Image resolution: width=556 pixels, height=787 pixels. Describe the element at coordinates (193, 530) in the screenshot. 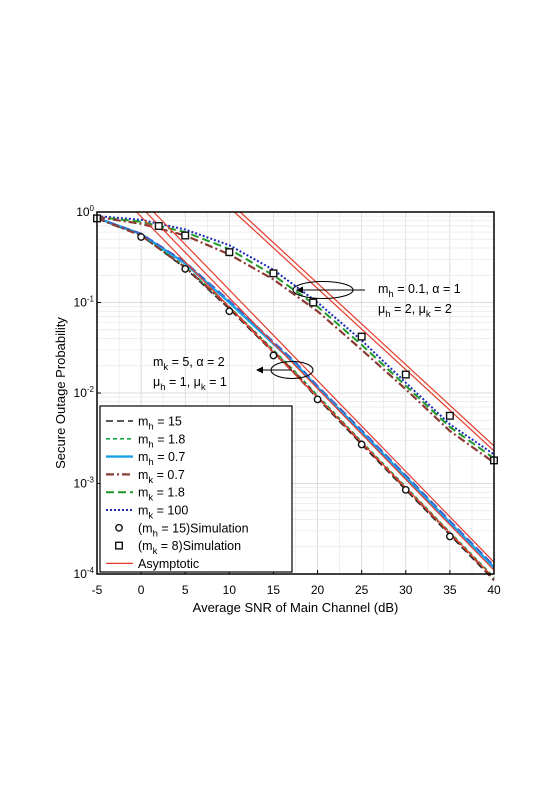

I see `legend-entry-label: (mh = 15)Simulation` at that location.